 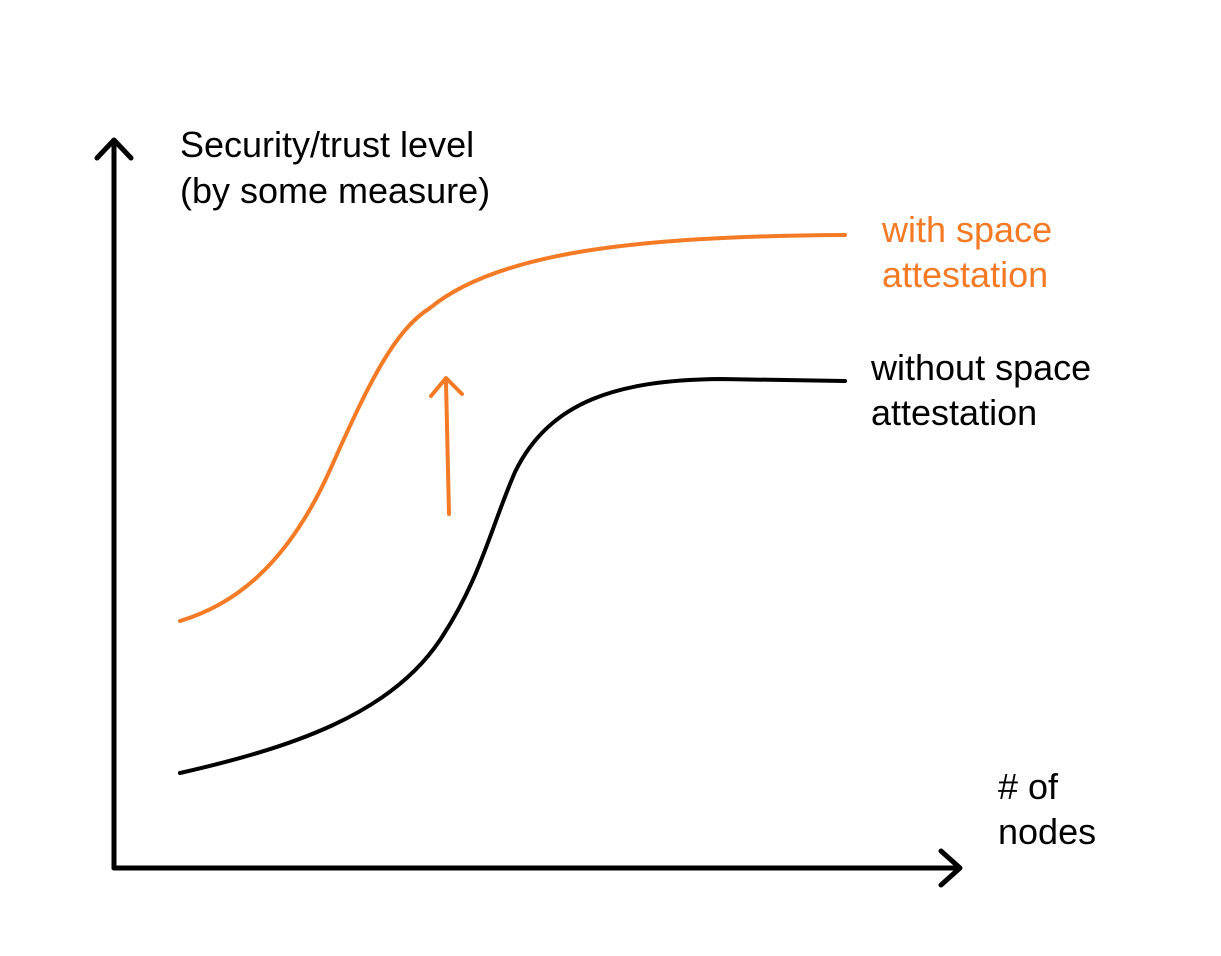 I want to click on y-axis-arrowhead-icon, so click(x=114, y=149).